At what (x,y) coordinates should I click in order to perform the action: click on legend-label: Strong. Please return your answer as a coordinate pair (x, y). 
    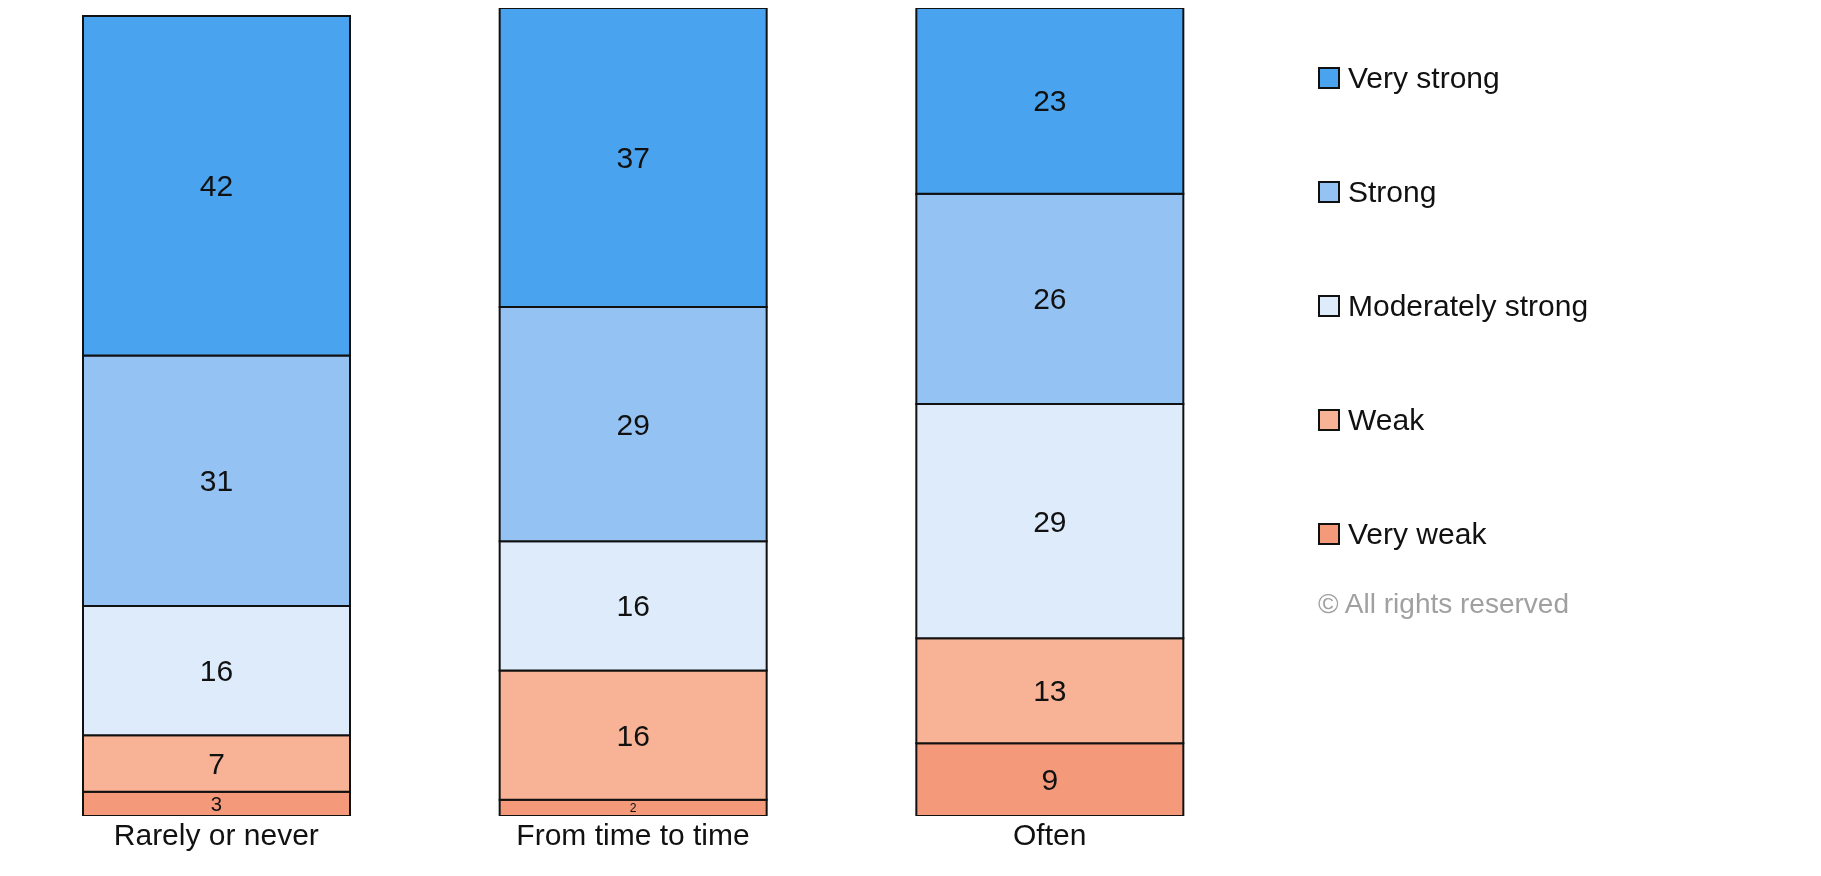
    Looking at the image, I should click on (1392, 192).